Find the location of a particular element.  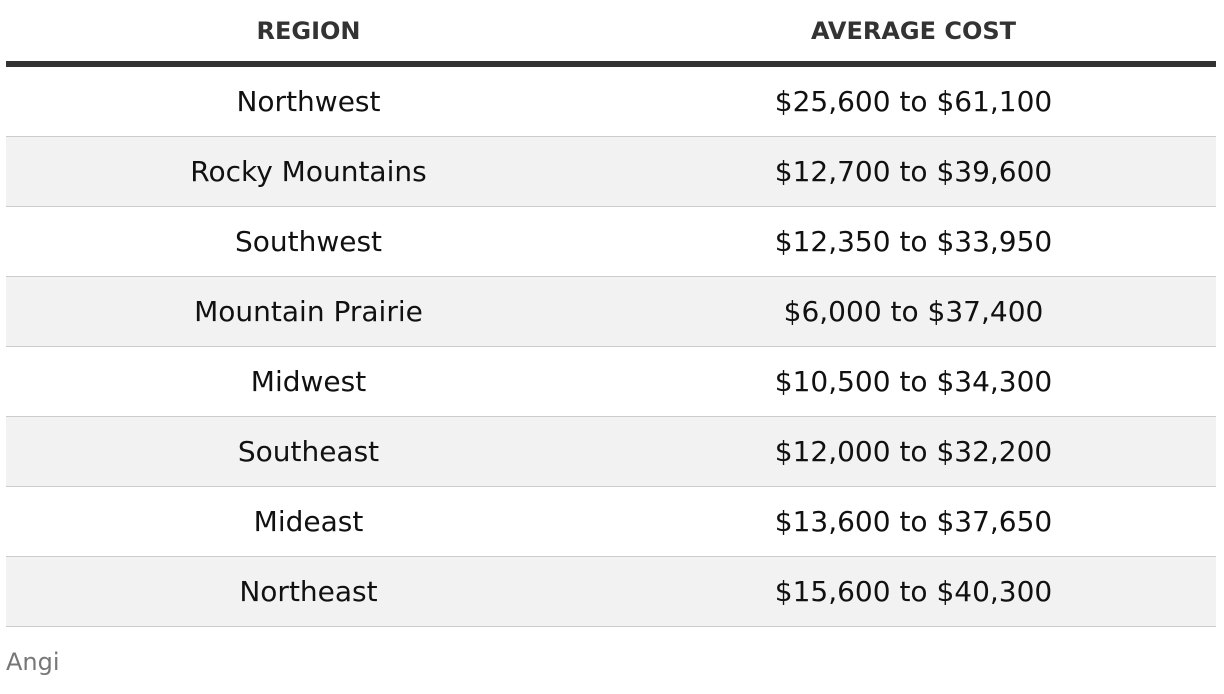

region-cell: Northwest is located at coordinates (308, 100).